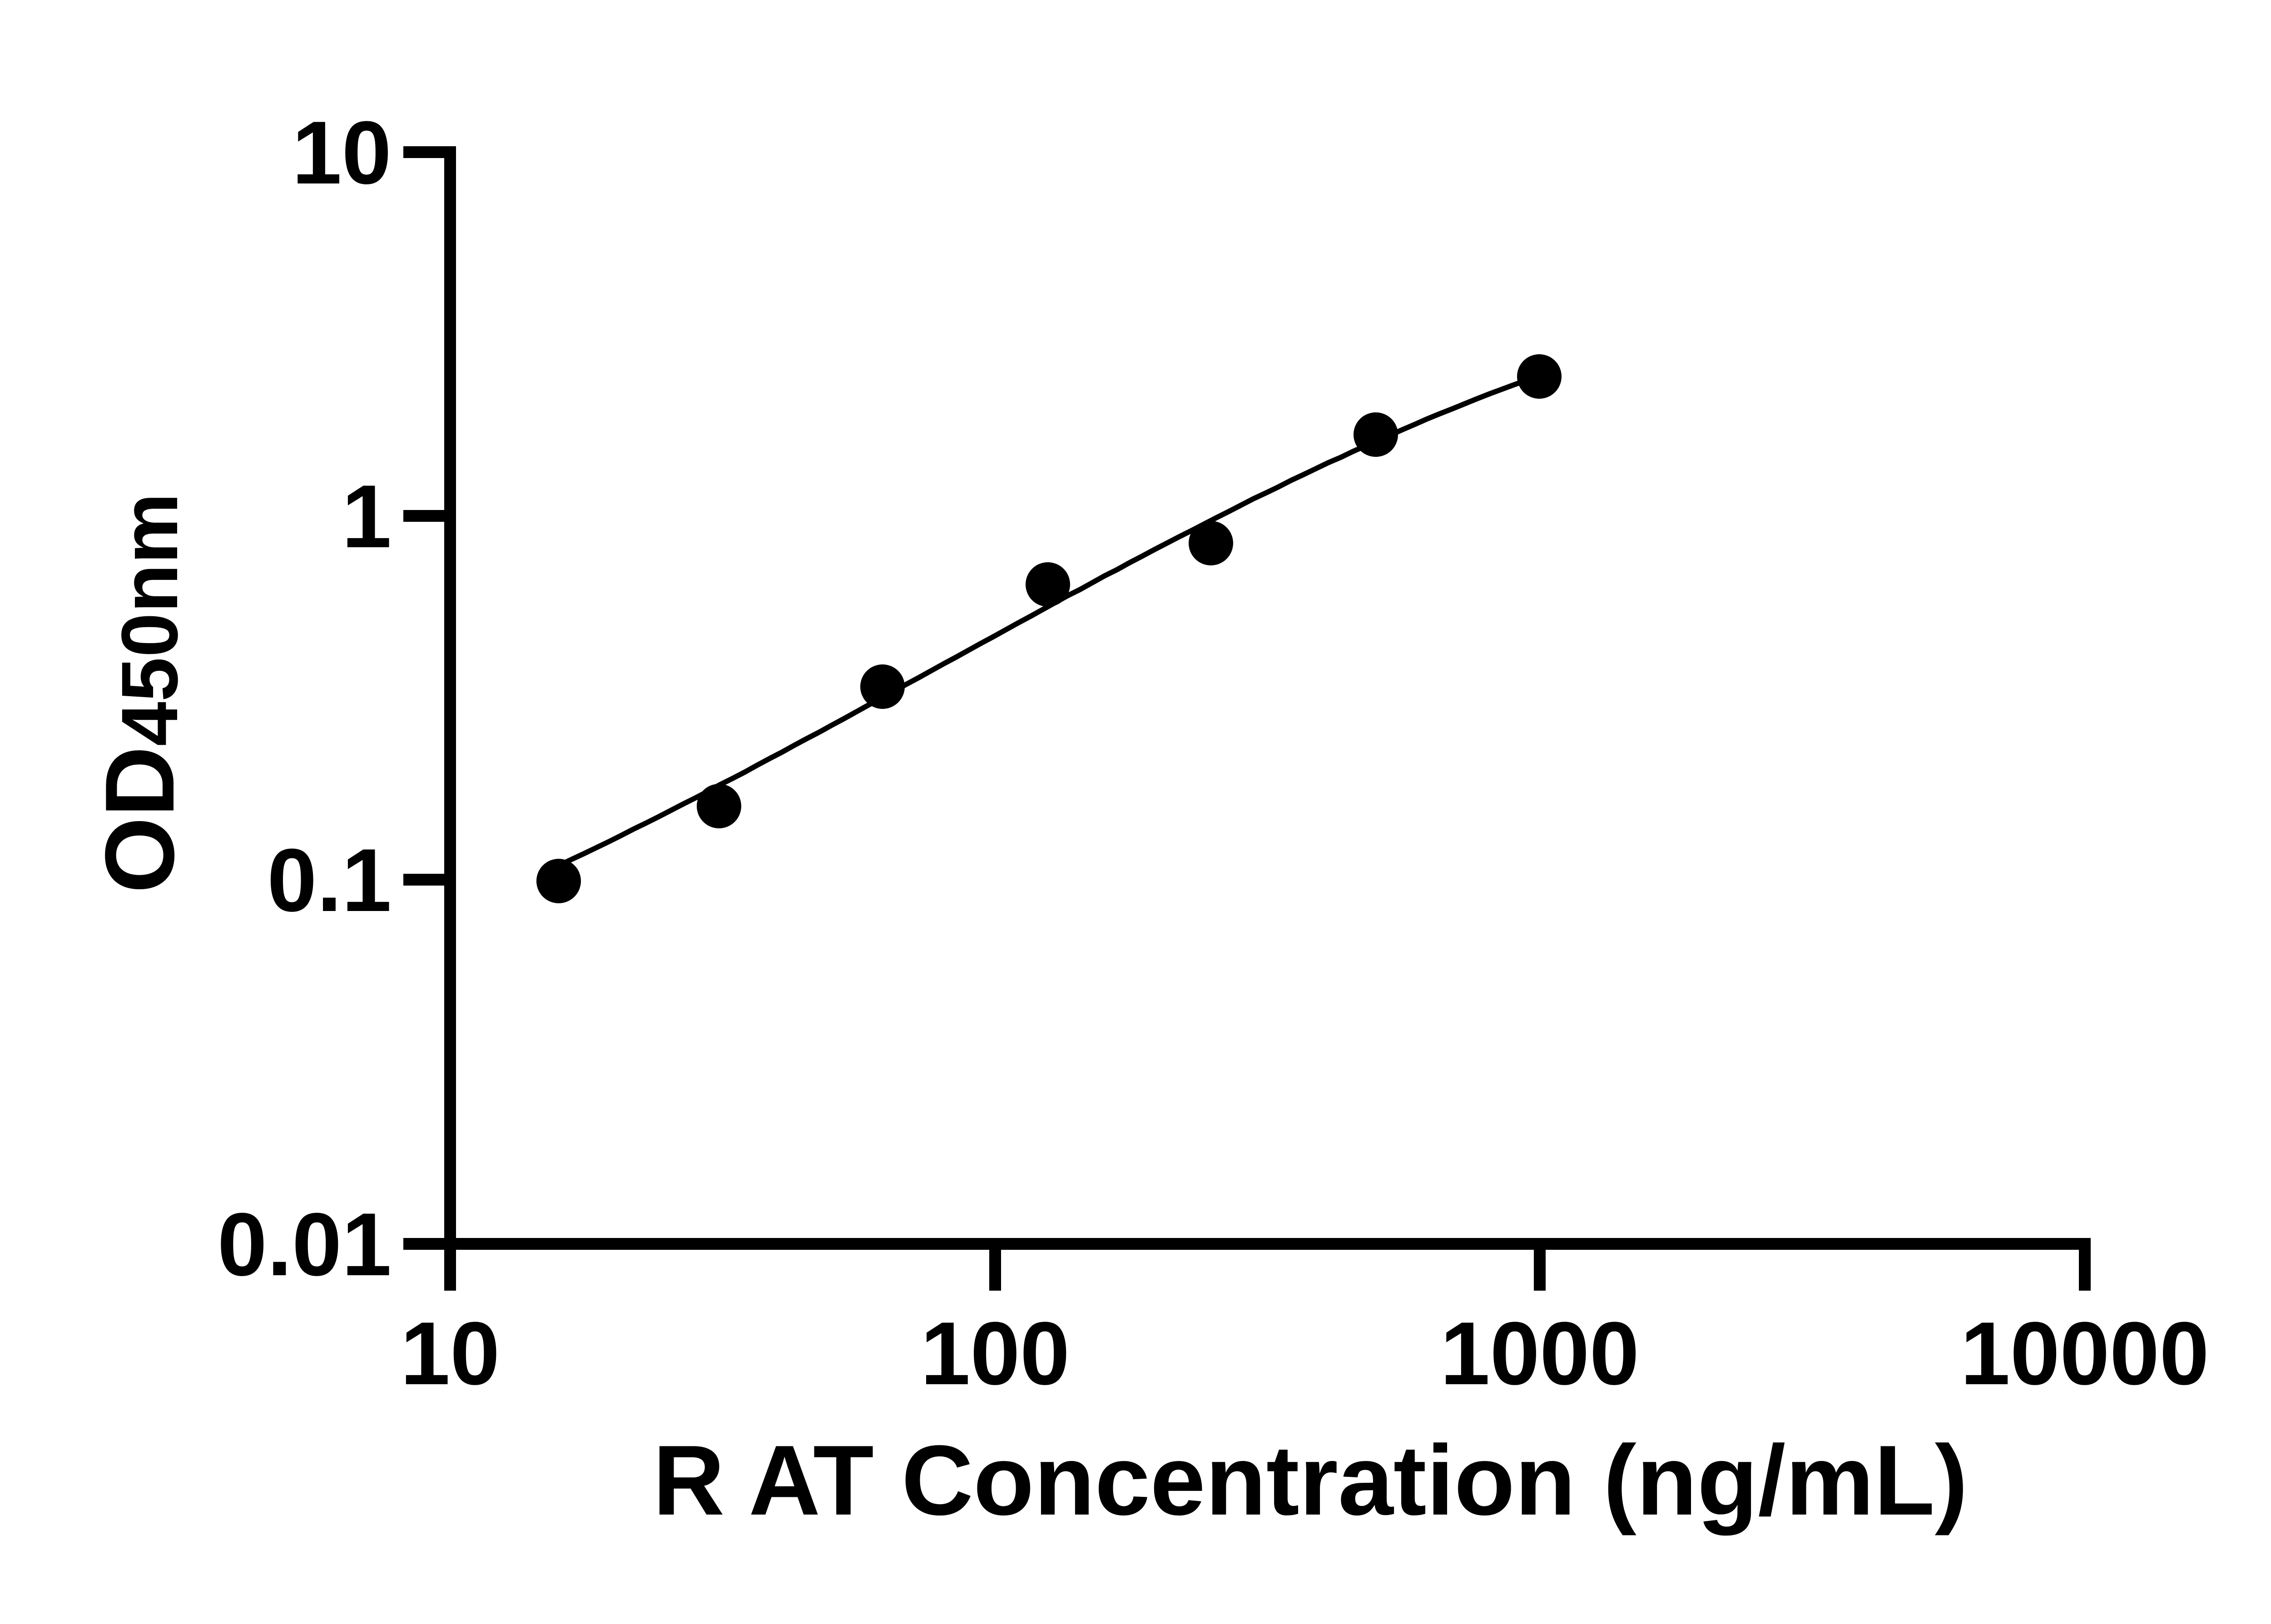  I want to click on svg-text: 1000, so click(1539, 1353).